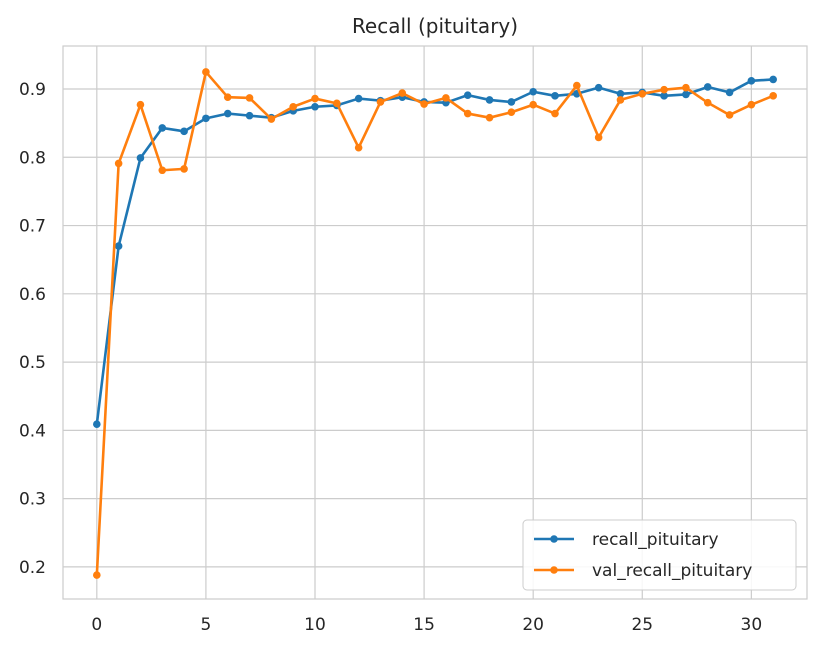 This screenshot has height=650, width=821. I want to click on legend-box, so click(659, 555).